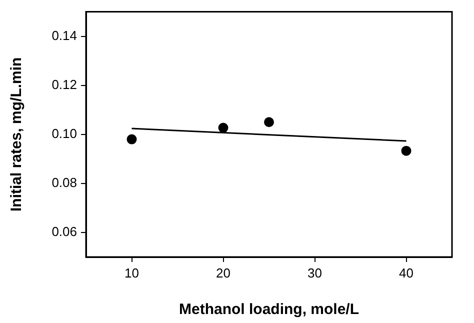  What do you see at coordinates (64, 182) in the screenshot?
I see `y-tick-label: 0.08` at bounding box center [64, 182].